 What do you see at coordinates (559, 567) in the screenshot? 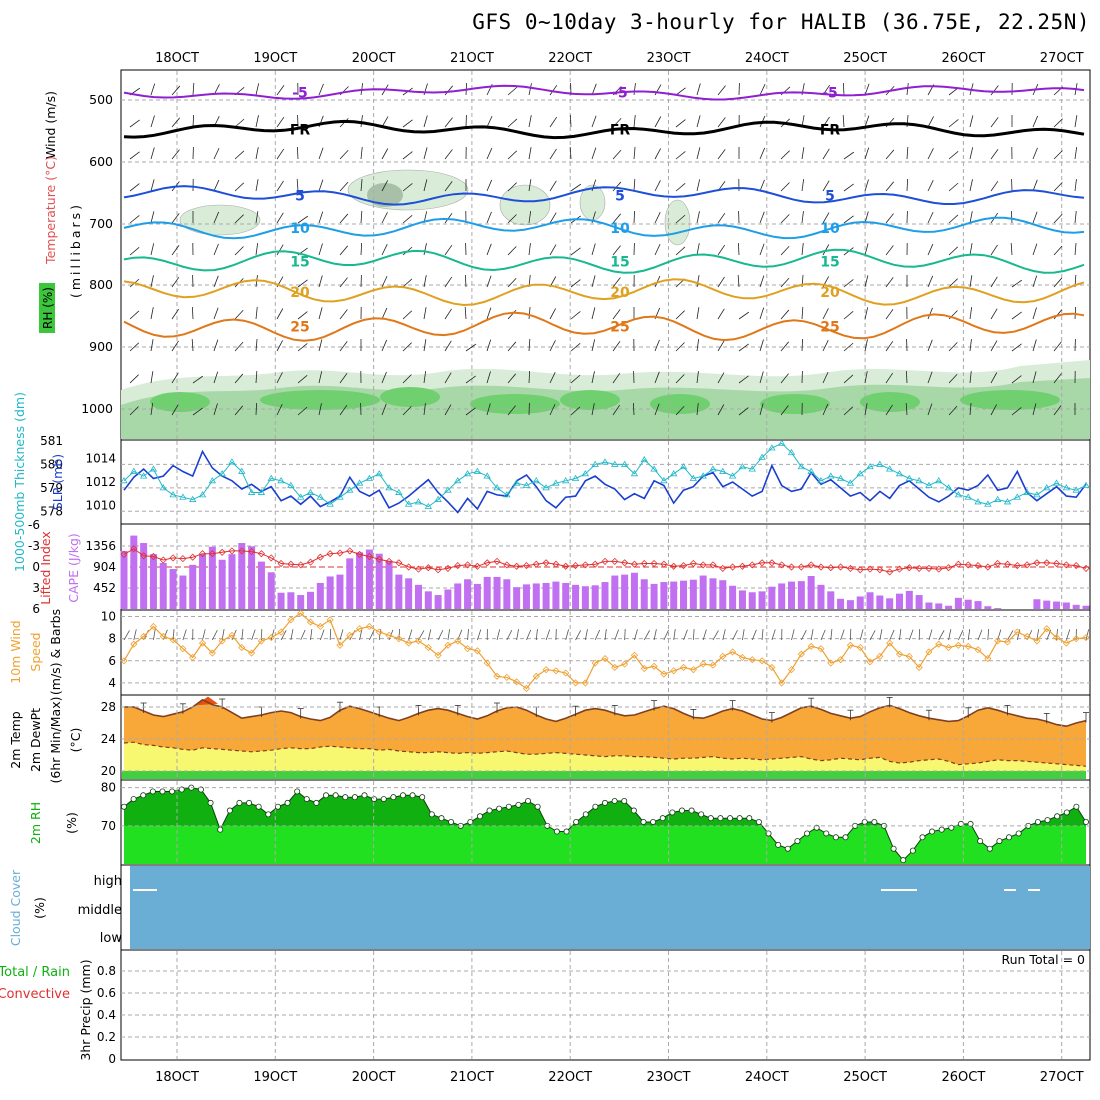
I see `cape-panel: -6 -3 0 3 6 452 904 1356` at bounding box center [559, 567].